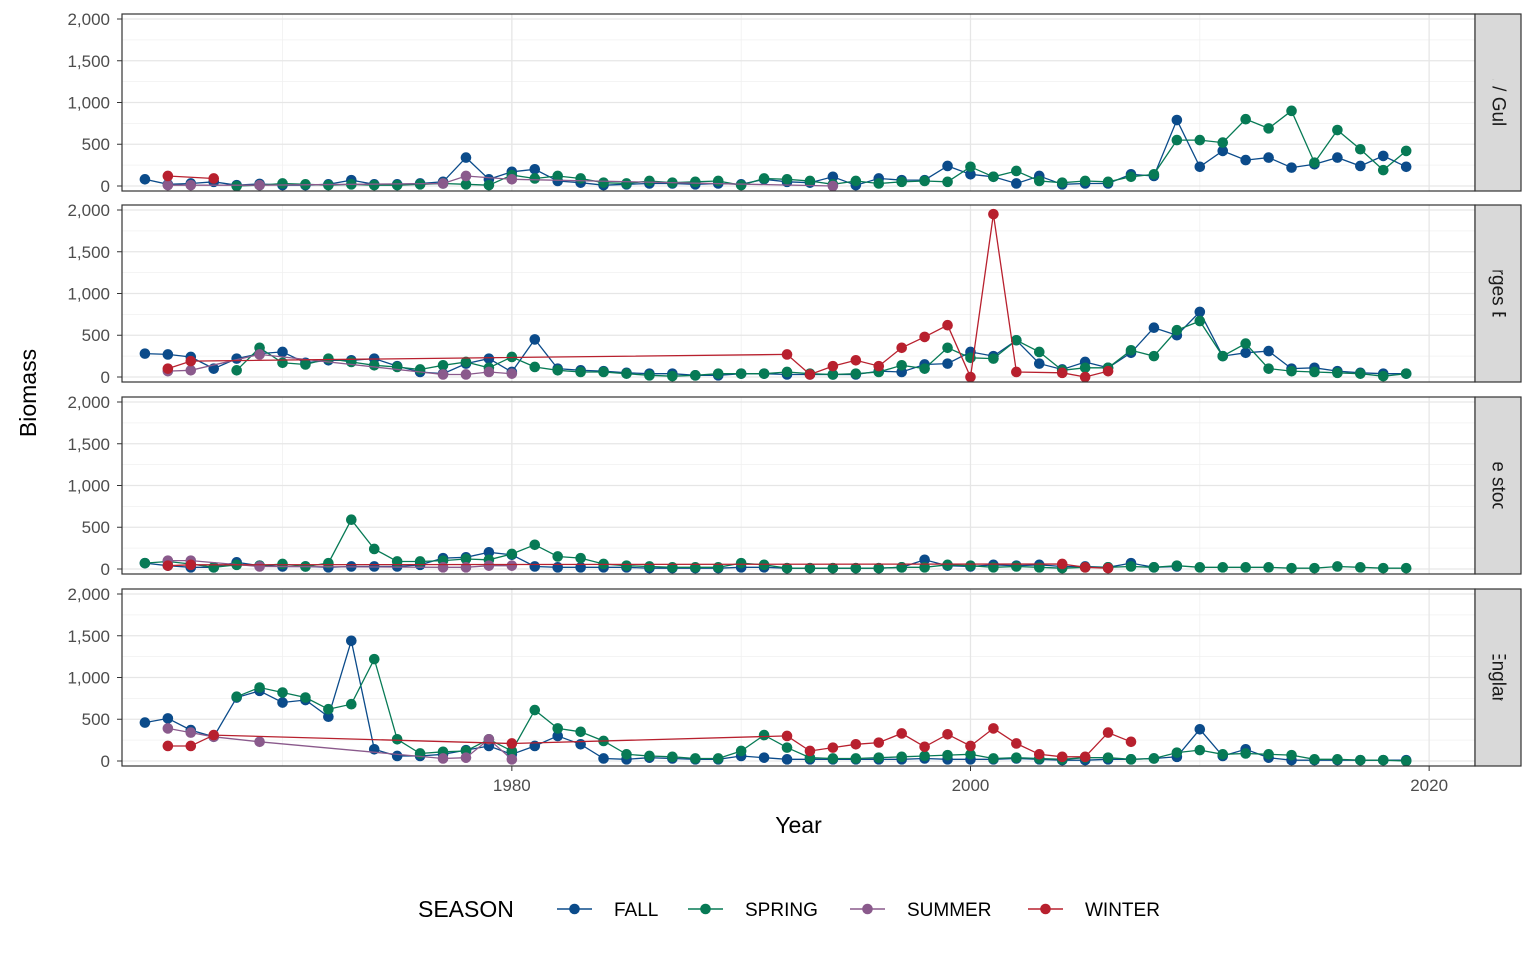  I want to click on legend-item-fall: FALL, so click(607, 910).